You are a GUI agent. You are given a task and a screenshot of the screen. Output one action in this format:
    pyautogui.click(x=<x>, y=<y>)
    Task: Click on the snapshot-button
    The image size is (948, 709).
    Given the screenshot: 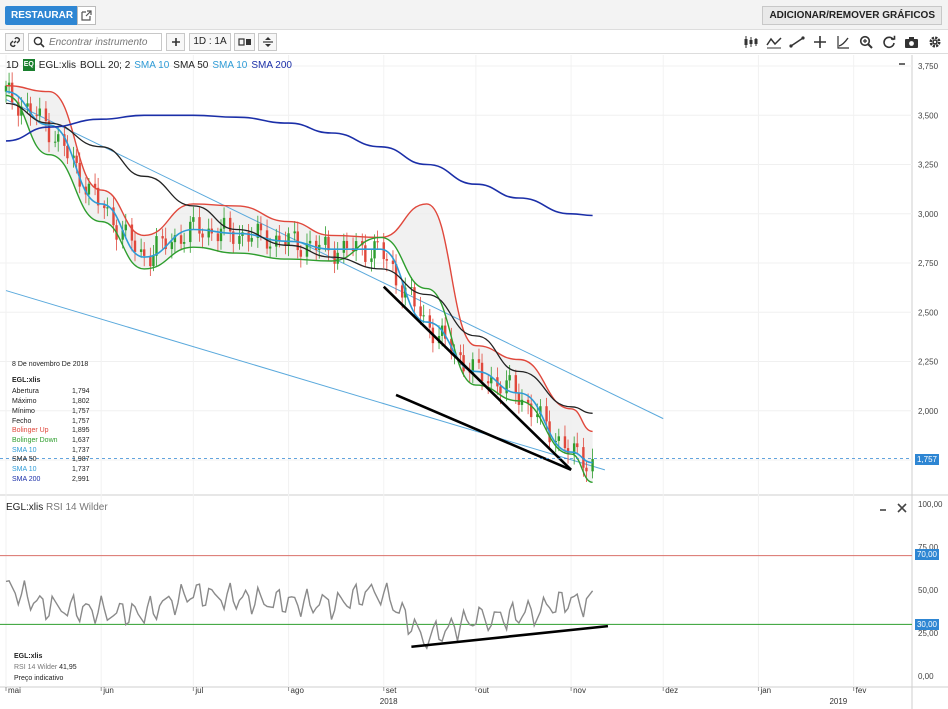 What is the action you would take?
    pyautogui.click(x=911, y=42)
    